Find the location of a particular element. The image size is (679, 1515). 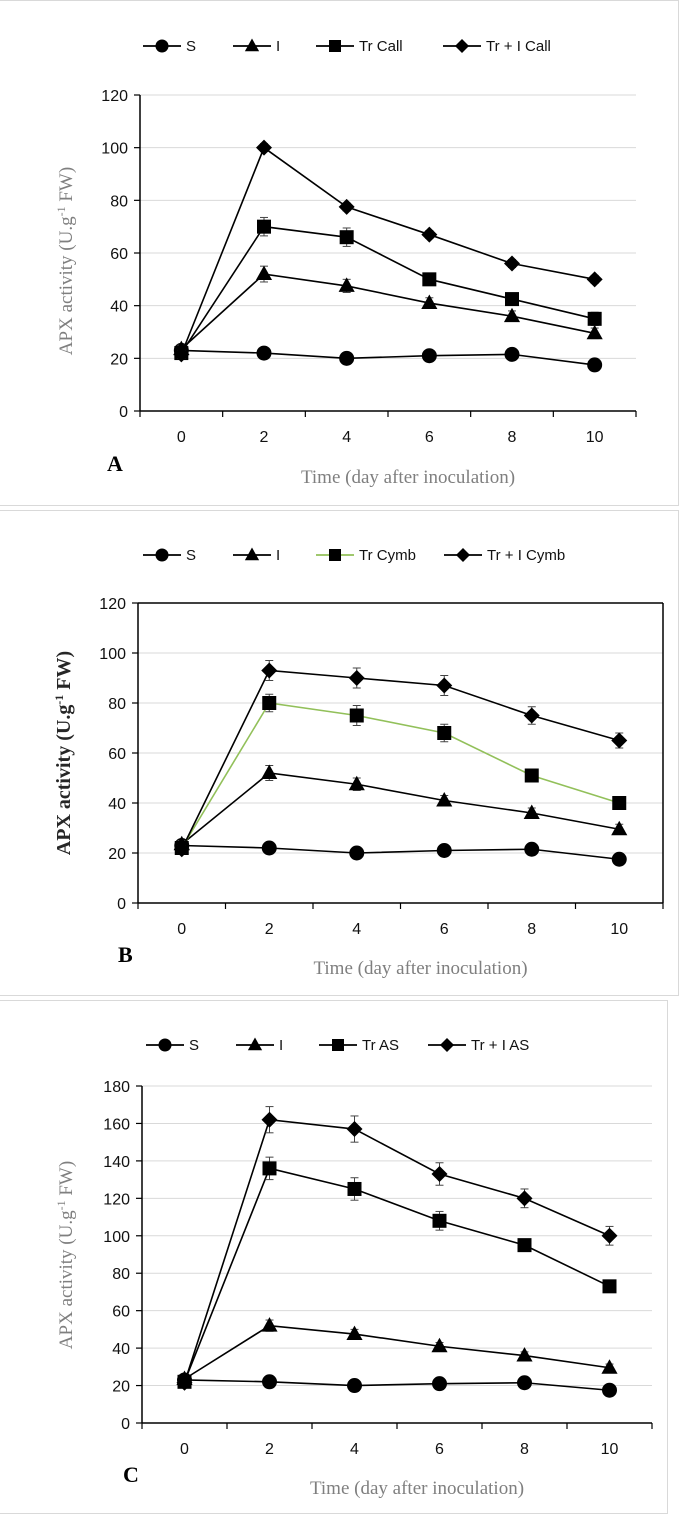

legend-label: Tr Cymb is located at coordinates (387, 555).